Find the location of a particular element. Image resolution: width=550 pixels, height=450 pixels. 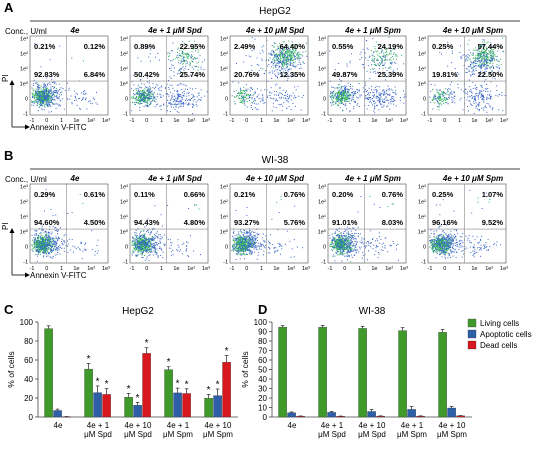

pi-axis-label: PI is located at coordinates (5, 78).